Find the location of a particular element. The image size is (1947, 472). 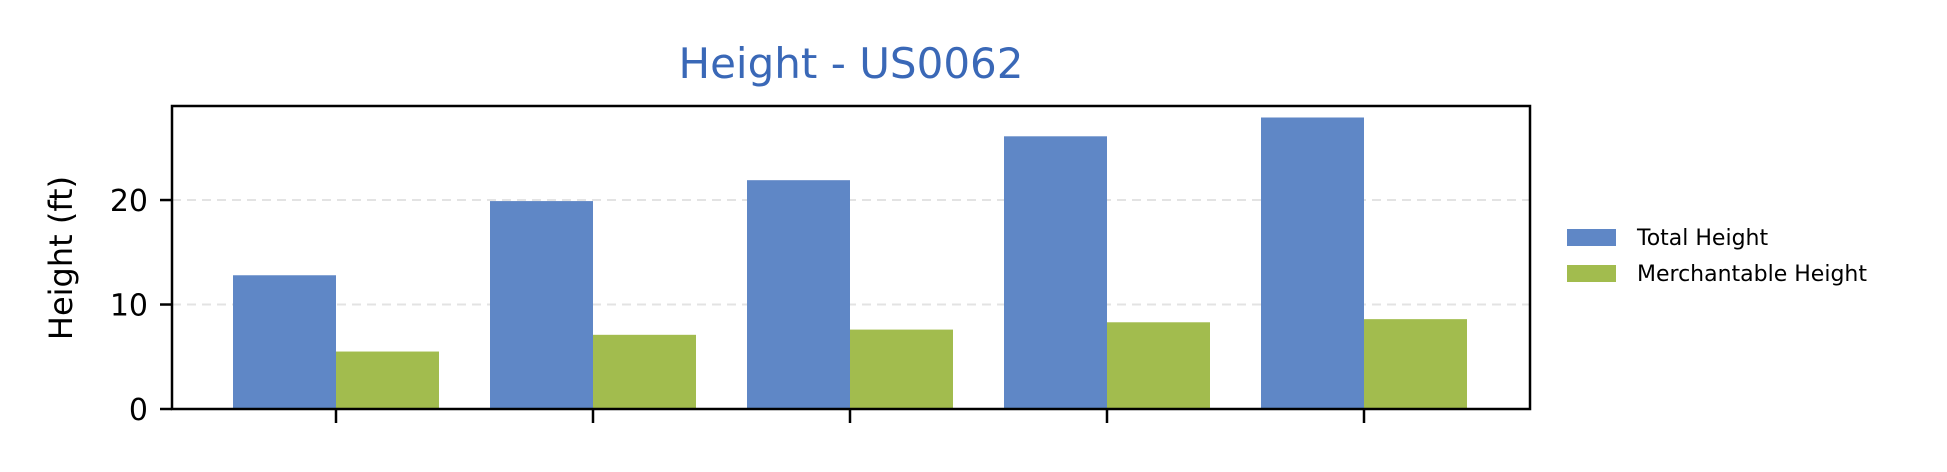

y-tick-label: 0 is located at coordinates (138, 410).